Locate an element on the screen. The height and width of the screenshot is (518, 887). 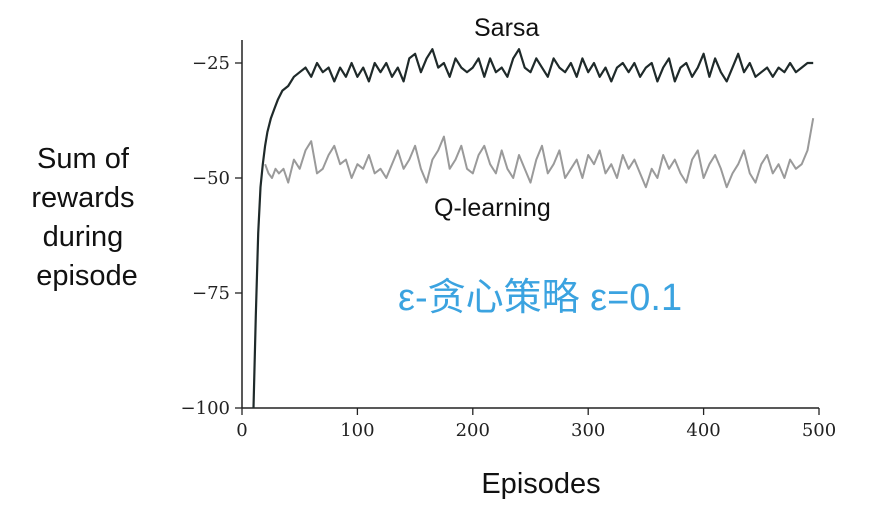
y-tick-label: −50 is located at coordinates (211, 178).